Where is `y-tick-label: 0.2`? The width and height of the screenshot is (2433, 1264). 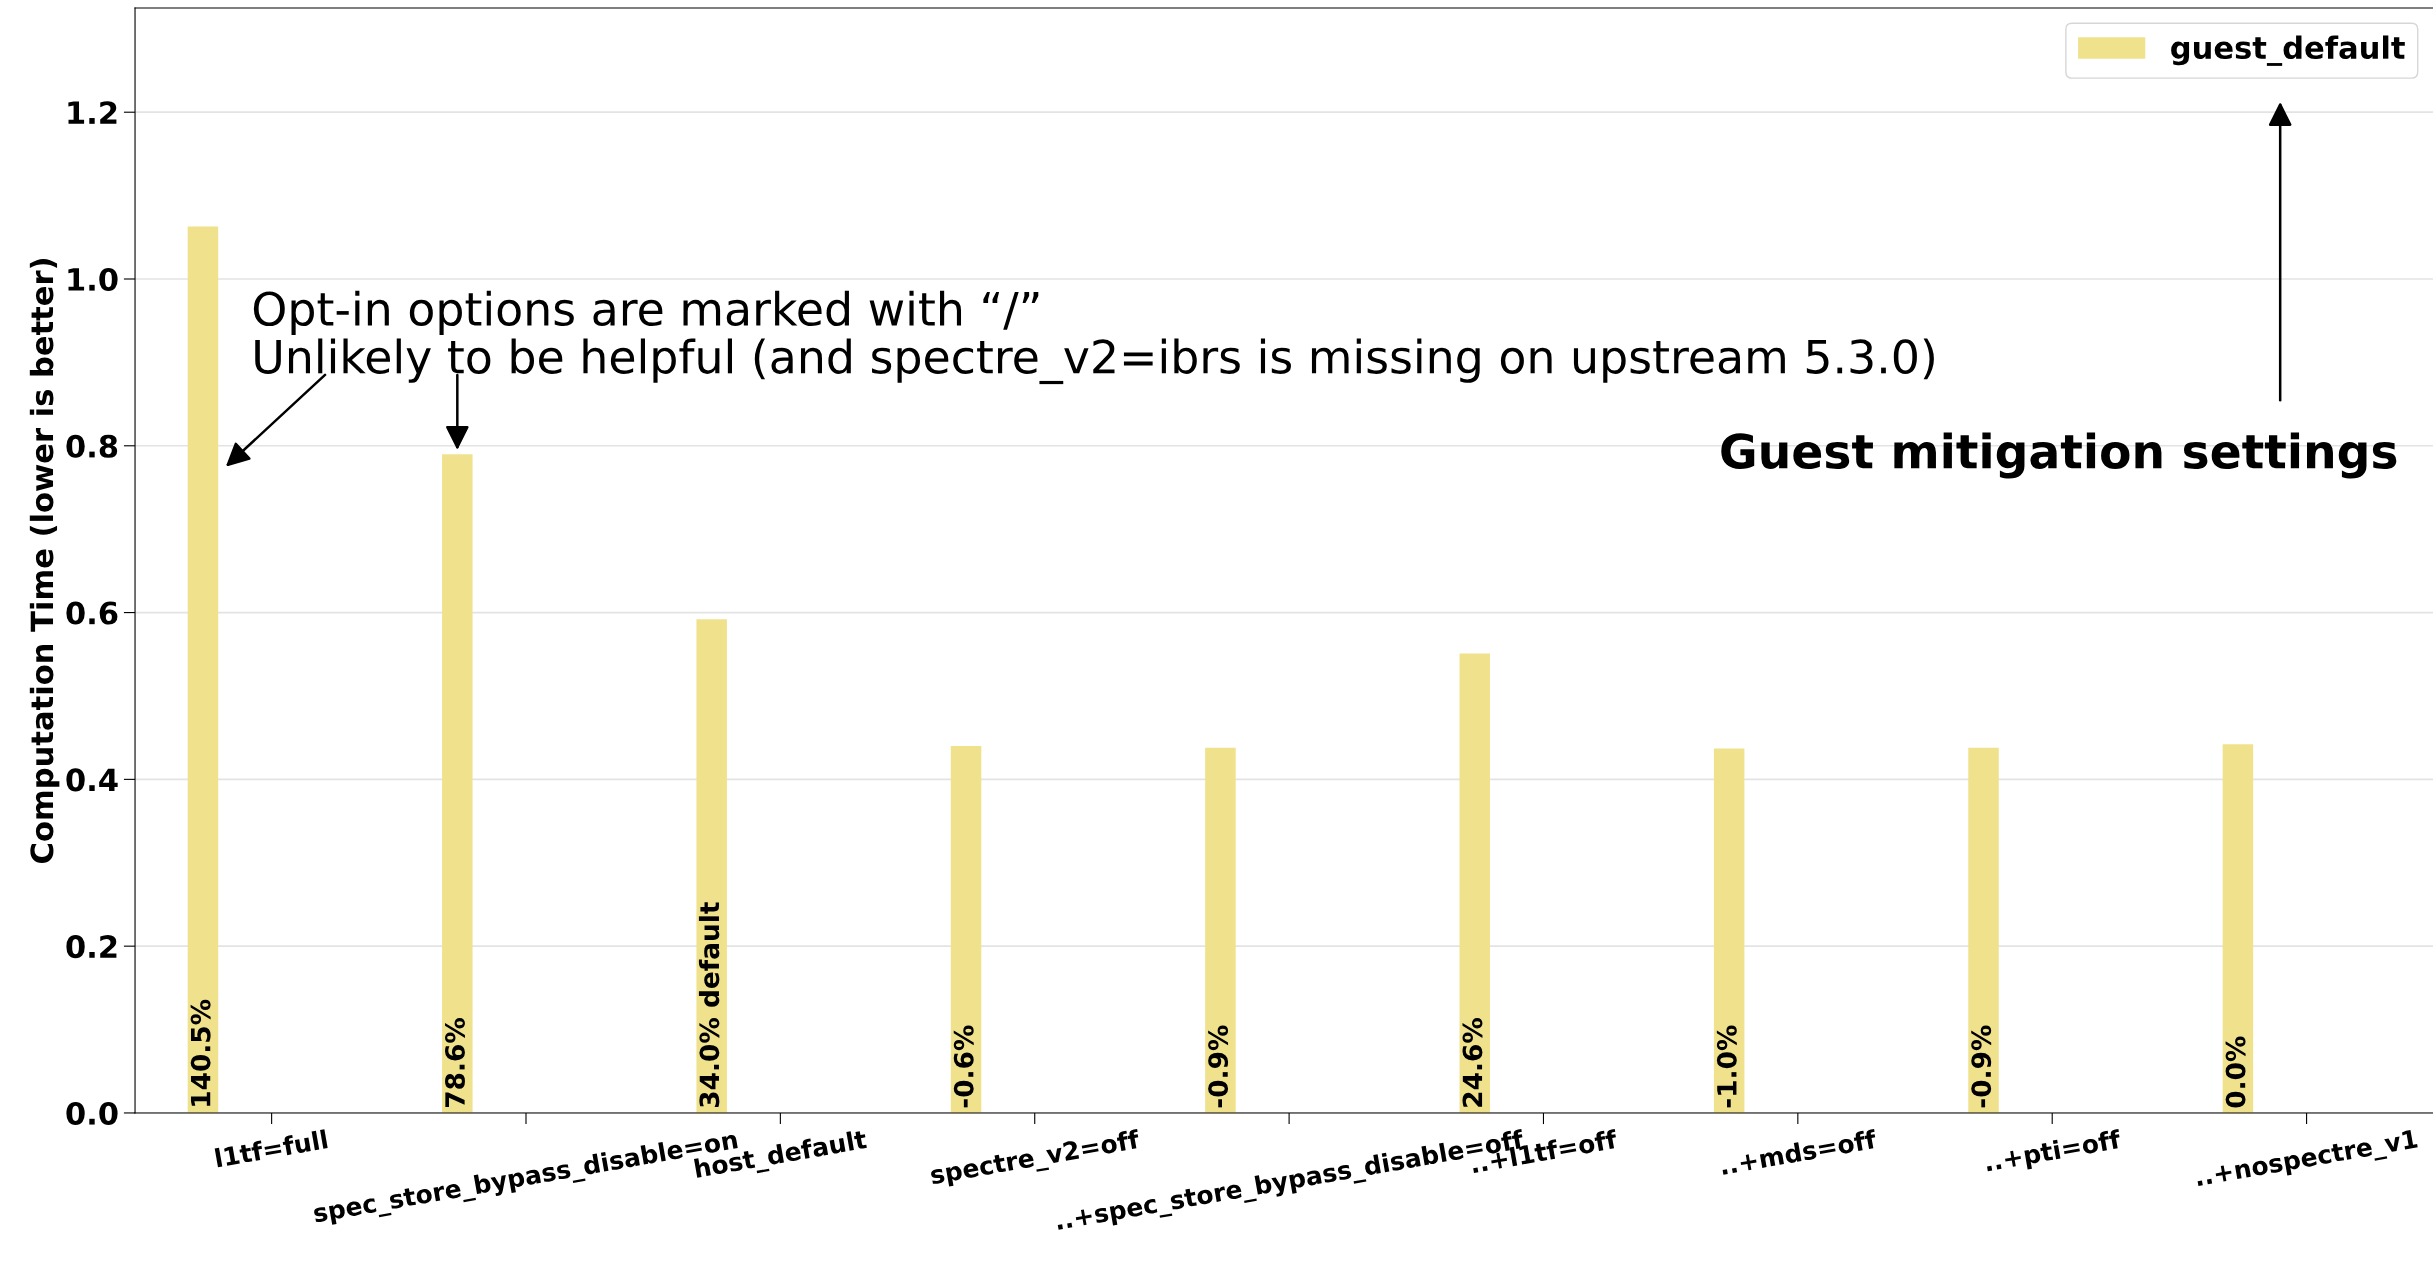 y-tick-label: 0.2 is located at coordinates (91, 947).